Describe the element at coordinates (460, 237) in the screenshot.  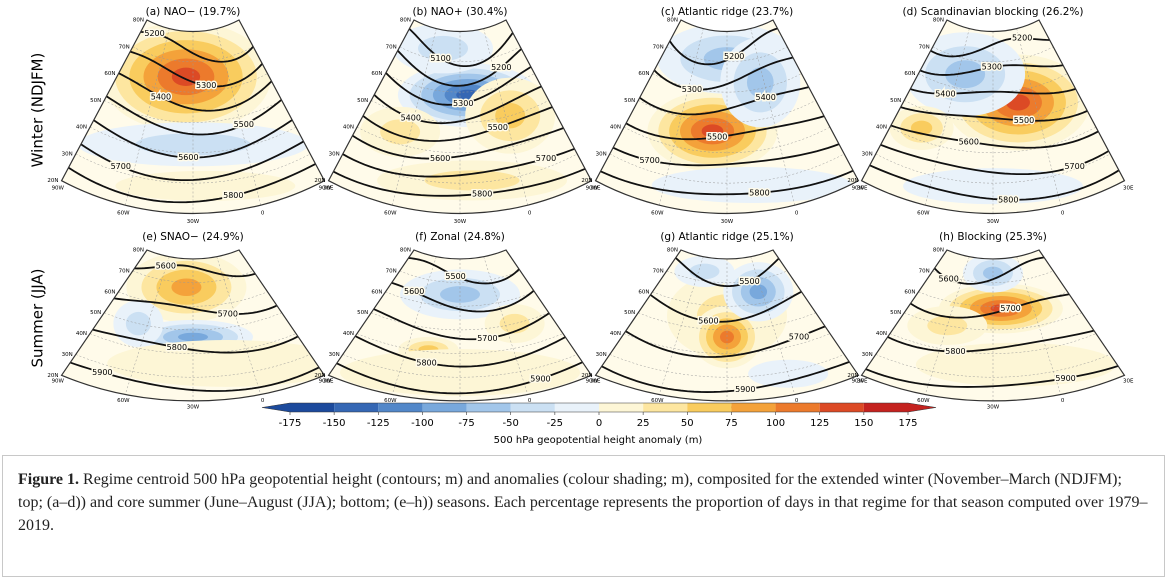
I see `panel-title: (f) Zonal (24.8%)` at that location.